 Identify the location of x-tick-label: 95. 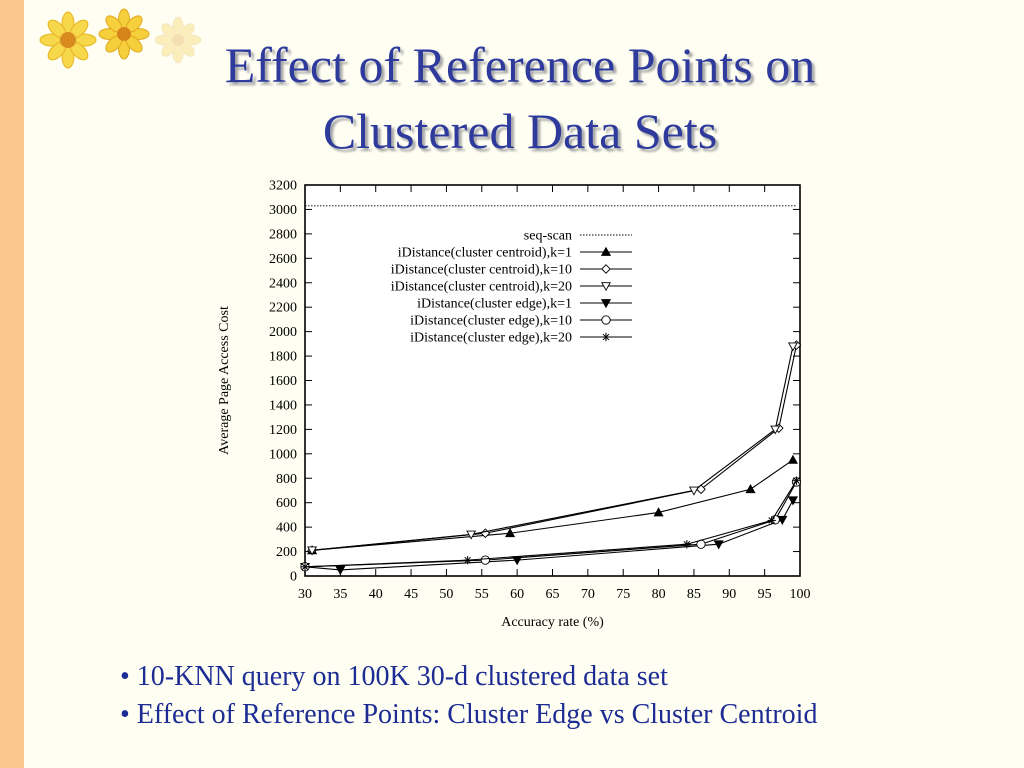
(765, 594).